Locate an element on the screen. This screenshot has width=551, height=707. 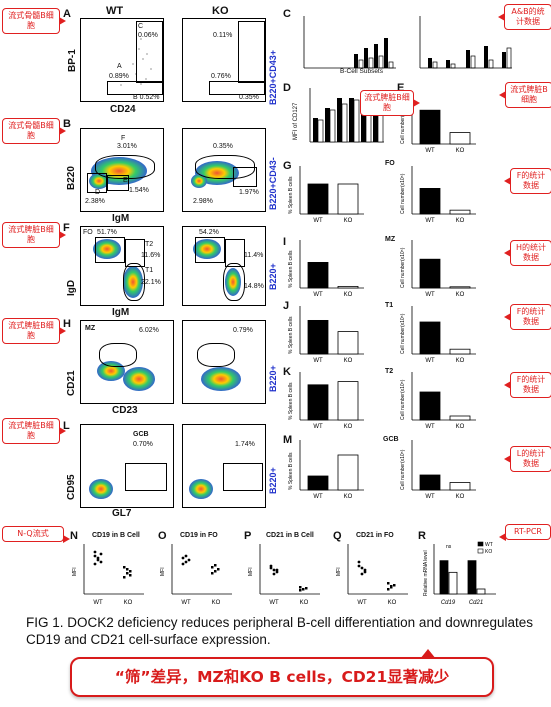
gate-pct-c: 0.11% is located at coordinates (222, 35).